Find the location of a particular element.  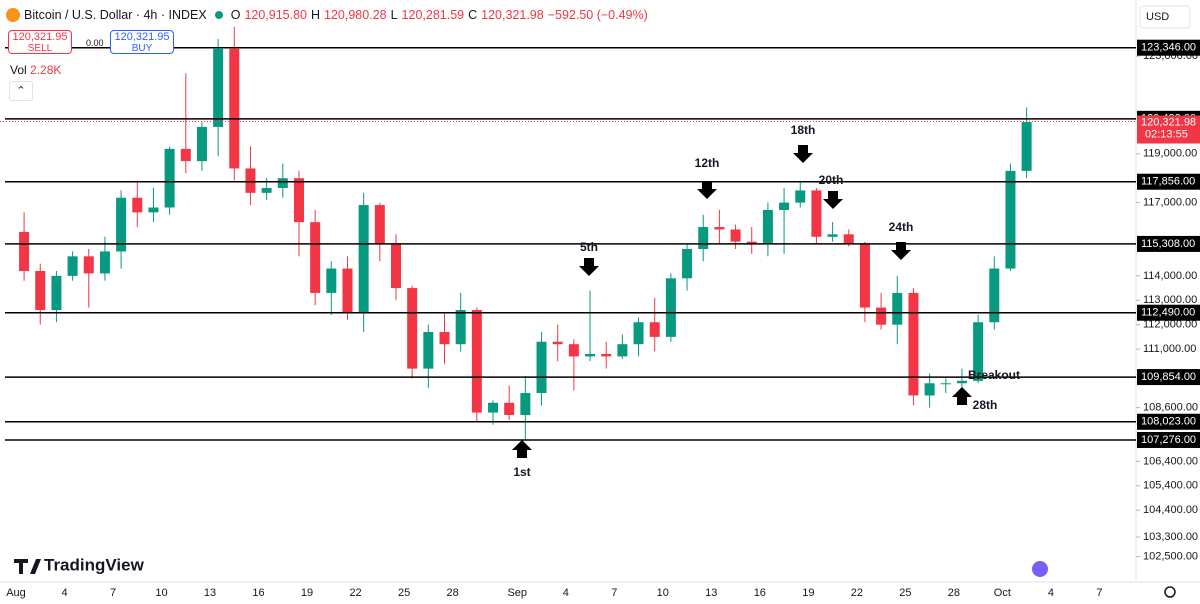

y-tick-label: 106,400.00 is located at coordinates (1170, 461).